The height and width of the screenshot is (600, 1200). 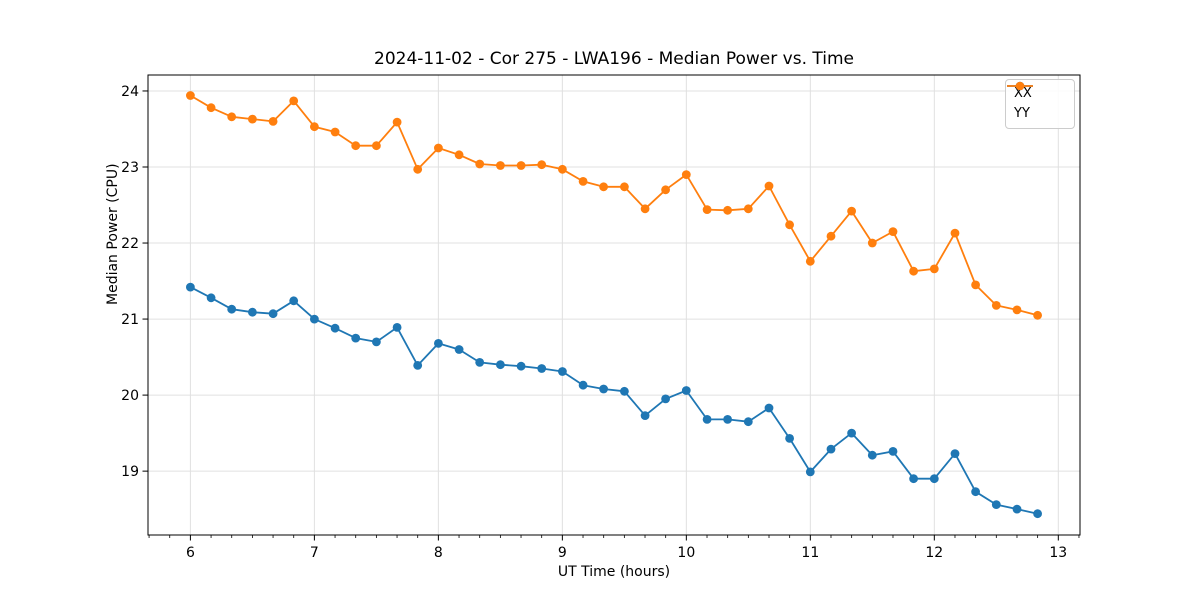 I want to click on legend-label-yy: YY, so click(x=1022, y=113).